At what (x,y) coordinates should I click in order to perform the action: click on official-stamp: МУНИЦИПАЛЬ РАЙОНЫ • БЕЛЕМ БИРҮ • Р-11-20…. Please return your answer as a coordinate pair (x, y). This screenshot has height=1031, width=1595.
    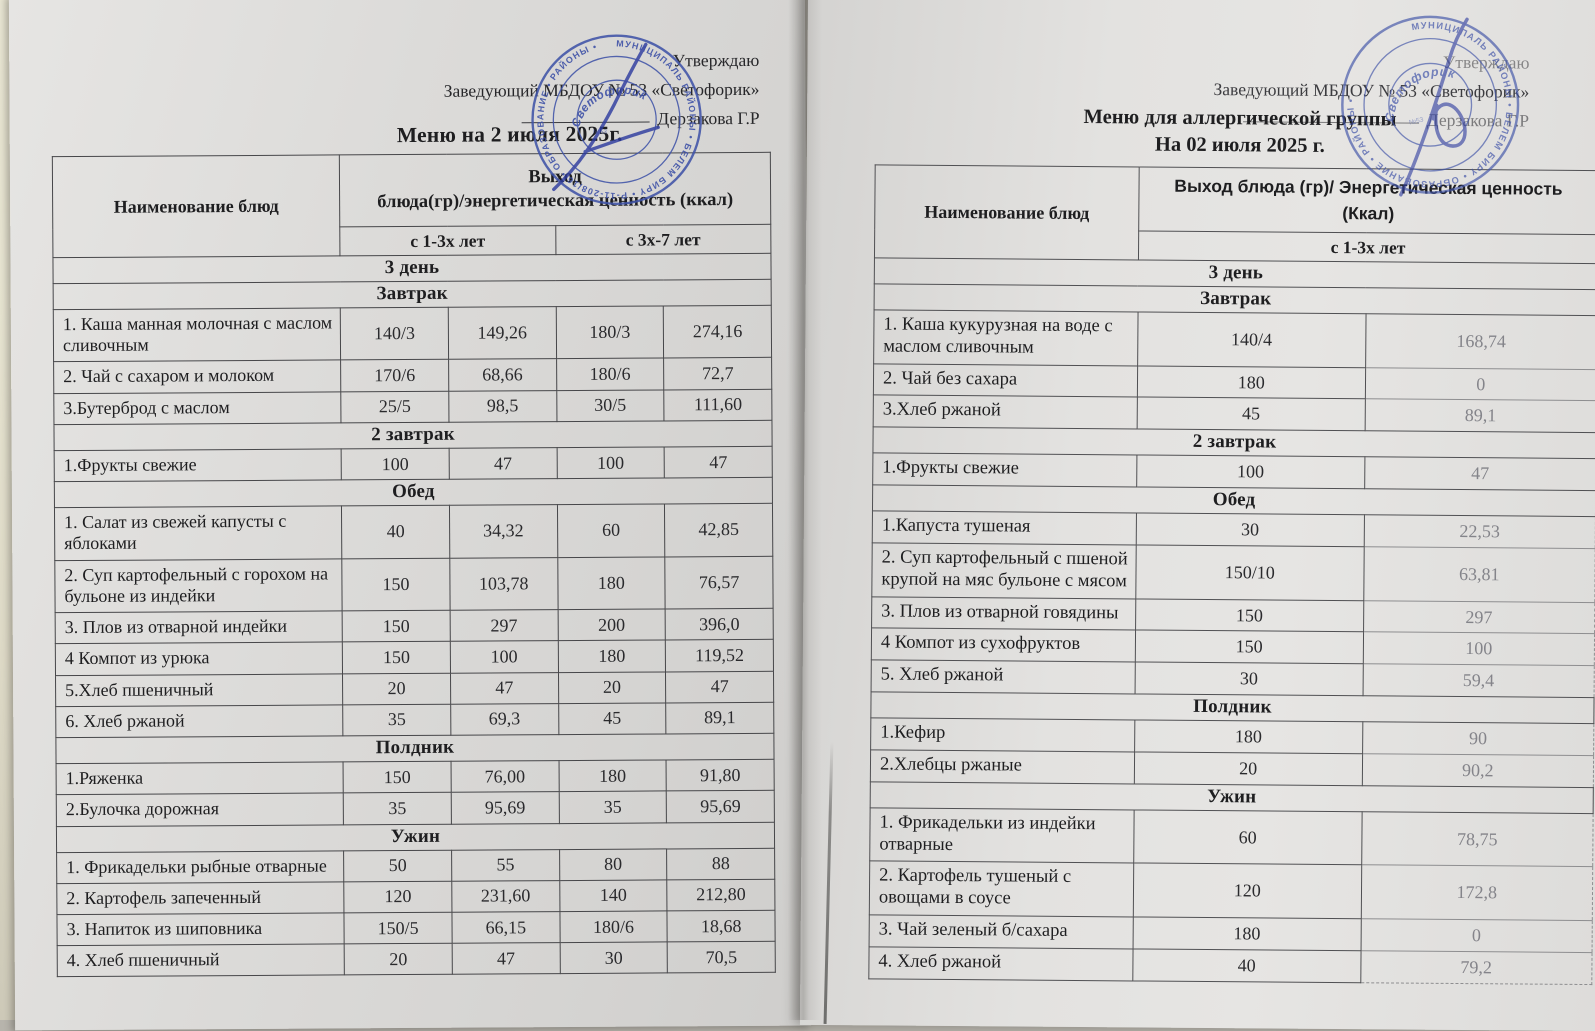
    Looking at the image, I should click on (616, 119).